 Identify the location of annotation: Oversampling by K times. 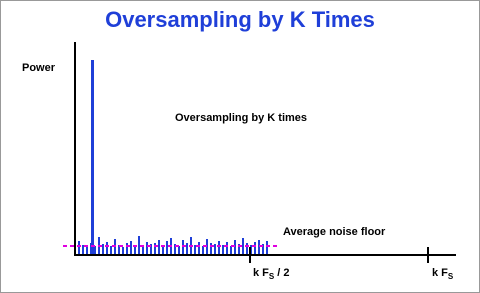
(241, 118).